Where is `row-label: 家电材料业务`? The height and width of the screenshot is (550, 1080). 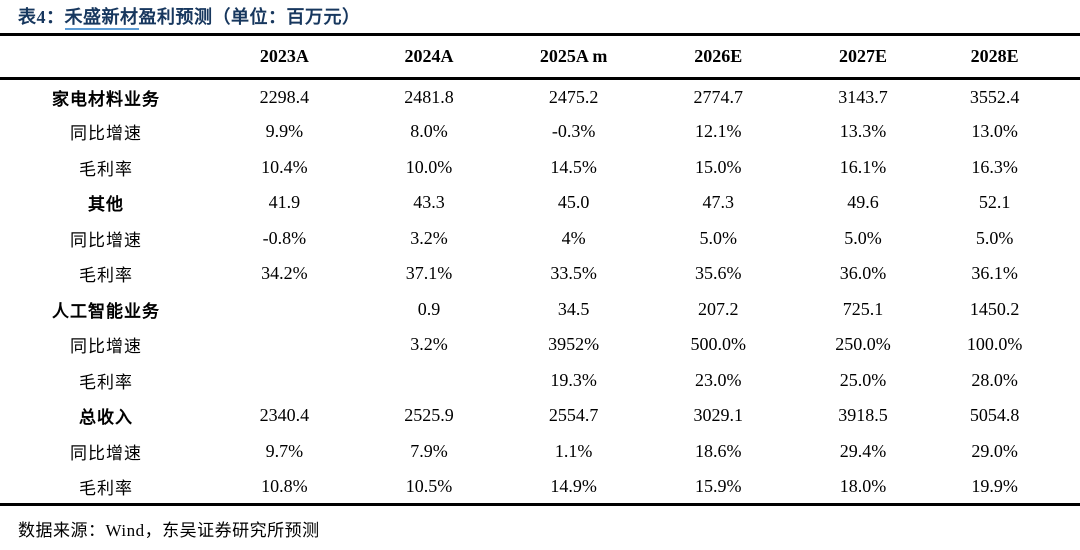
row-label: 家电材料业务 is located at coordinates (106, 99).